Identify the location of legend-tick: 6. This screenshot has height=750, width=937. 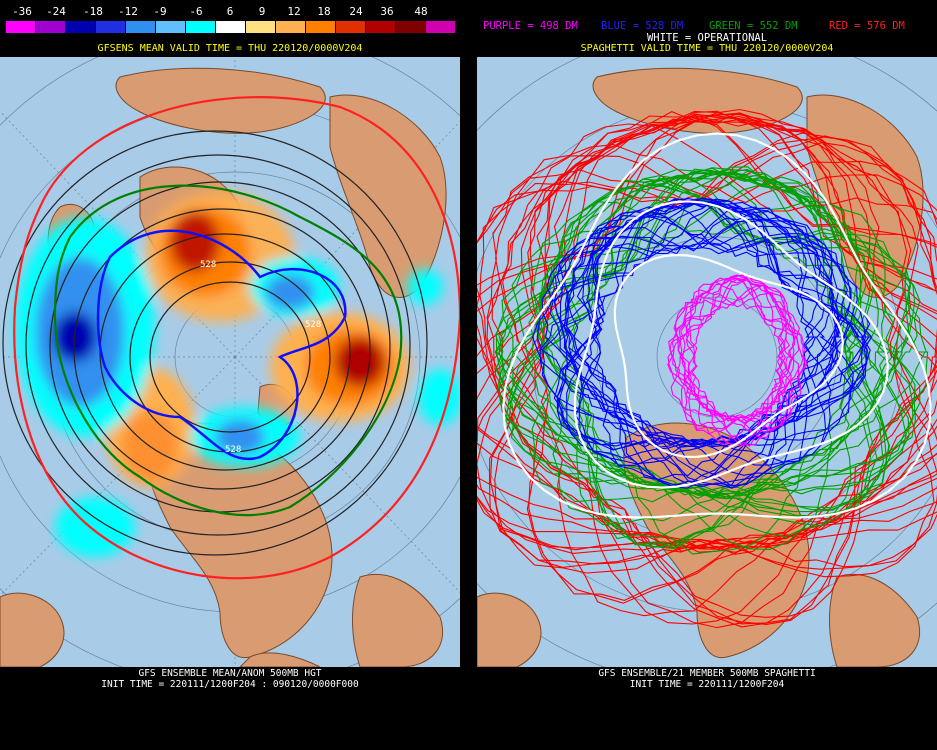
(230, 11).